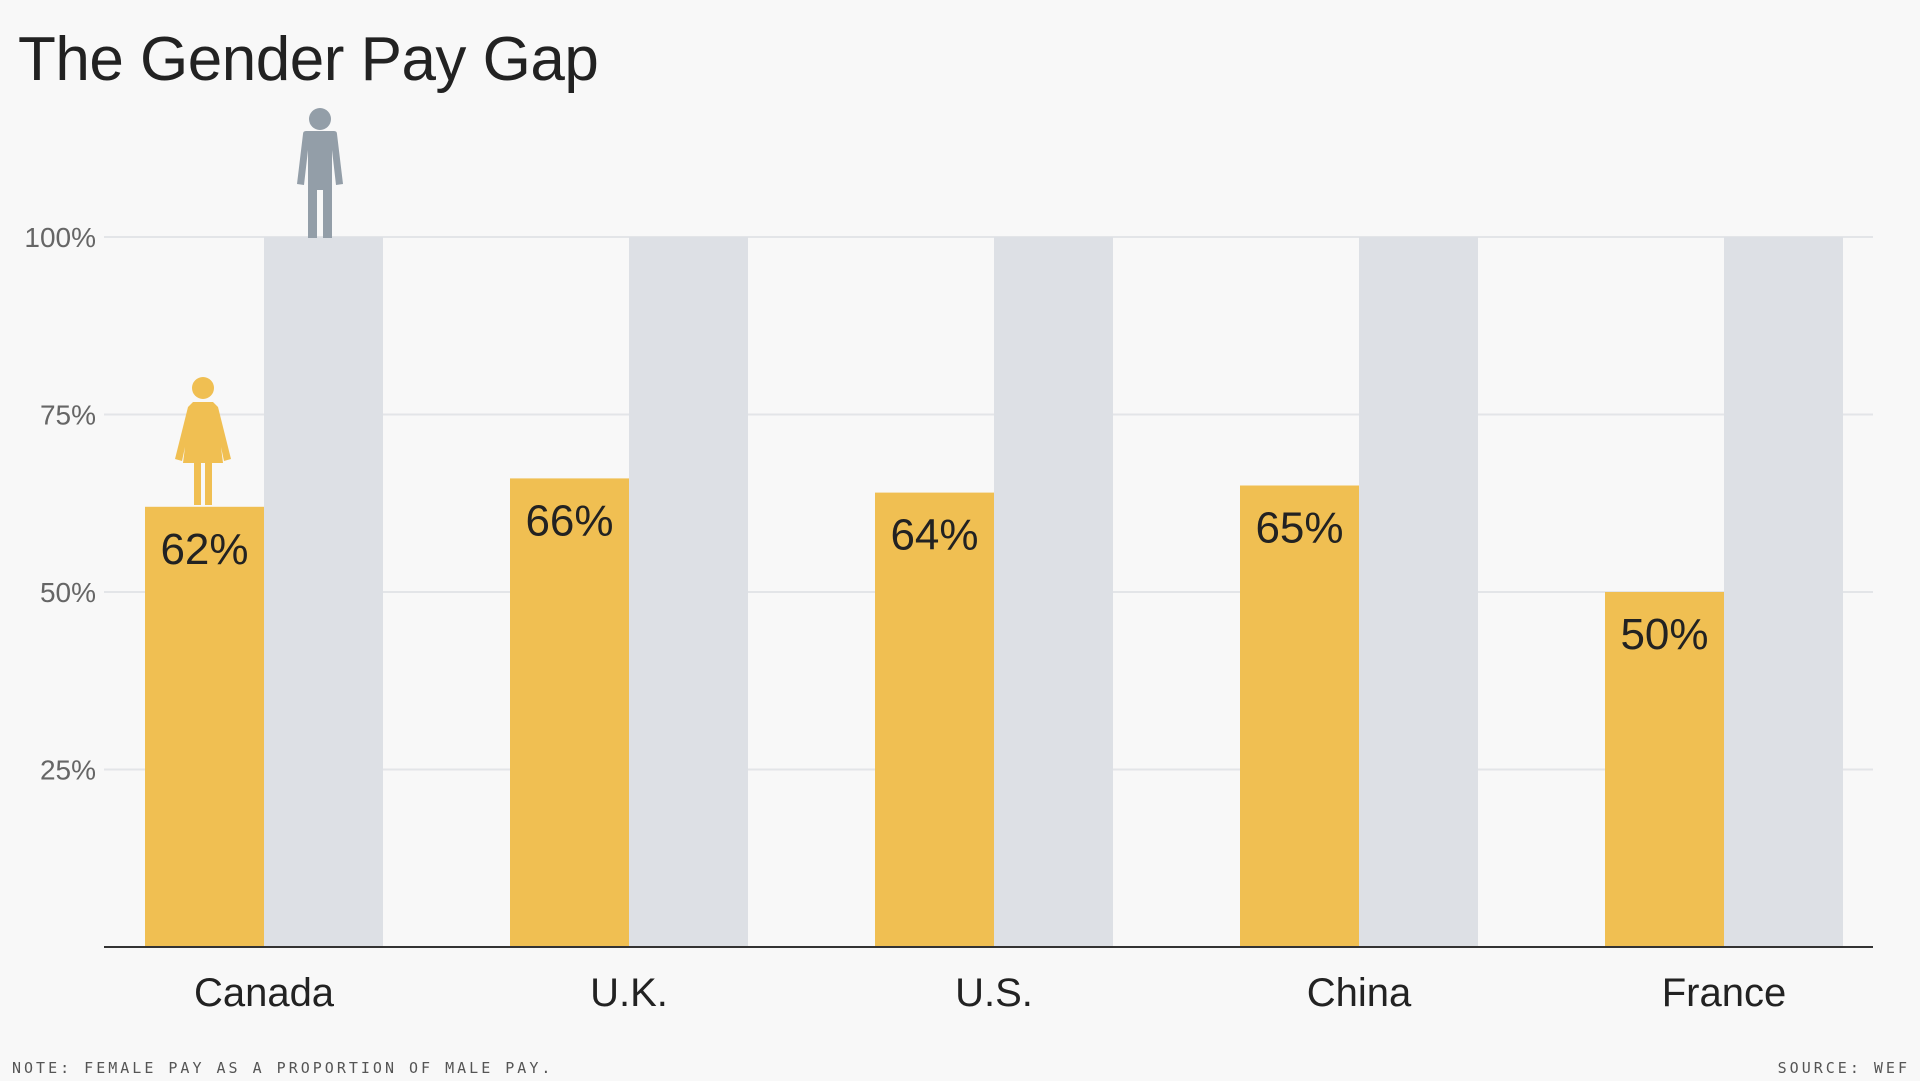 Image resolution: width=1920 pixels, height=1081 pixels. What do you see at coordinates (60, 504) in the screenshot?
I see `y-axis-labels: 25% 50% 75% 100%` at bounding box center [60, 504].